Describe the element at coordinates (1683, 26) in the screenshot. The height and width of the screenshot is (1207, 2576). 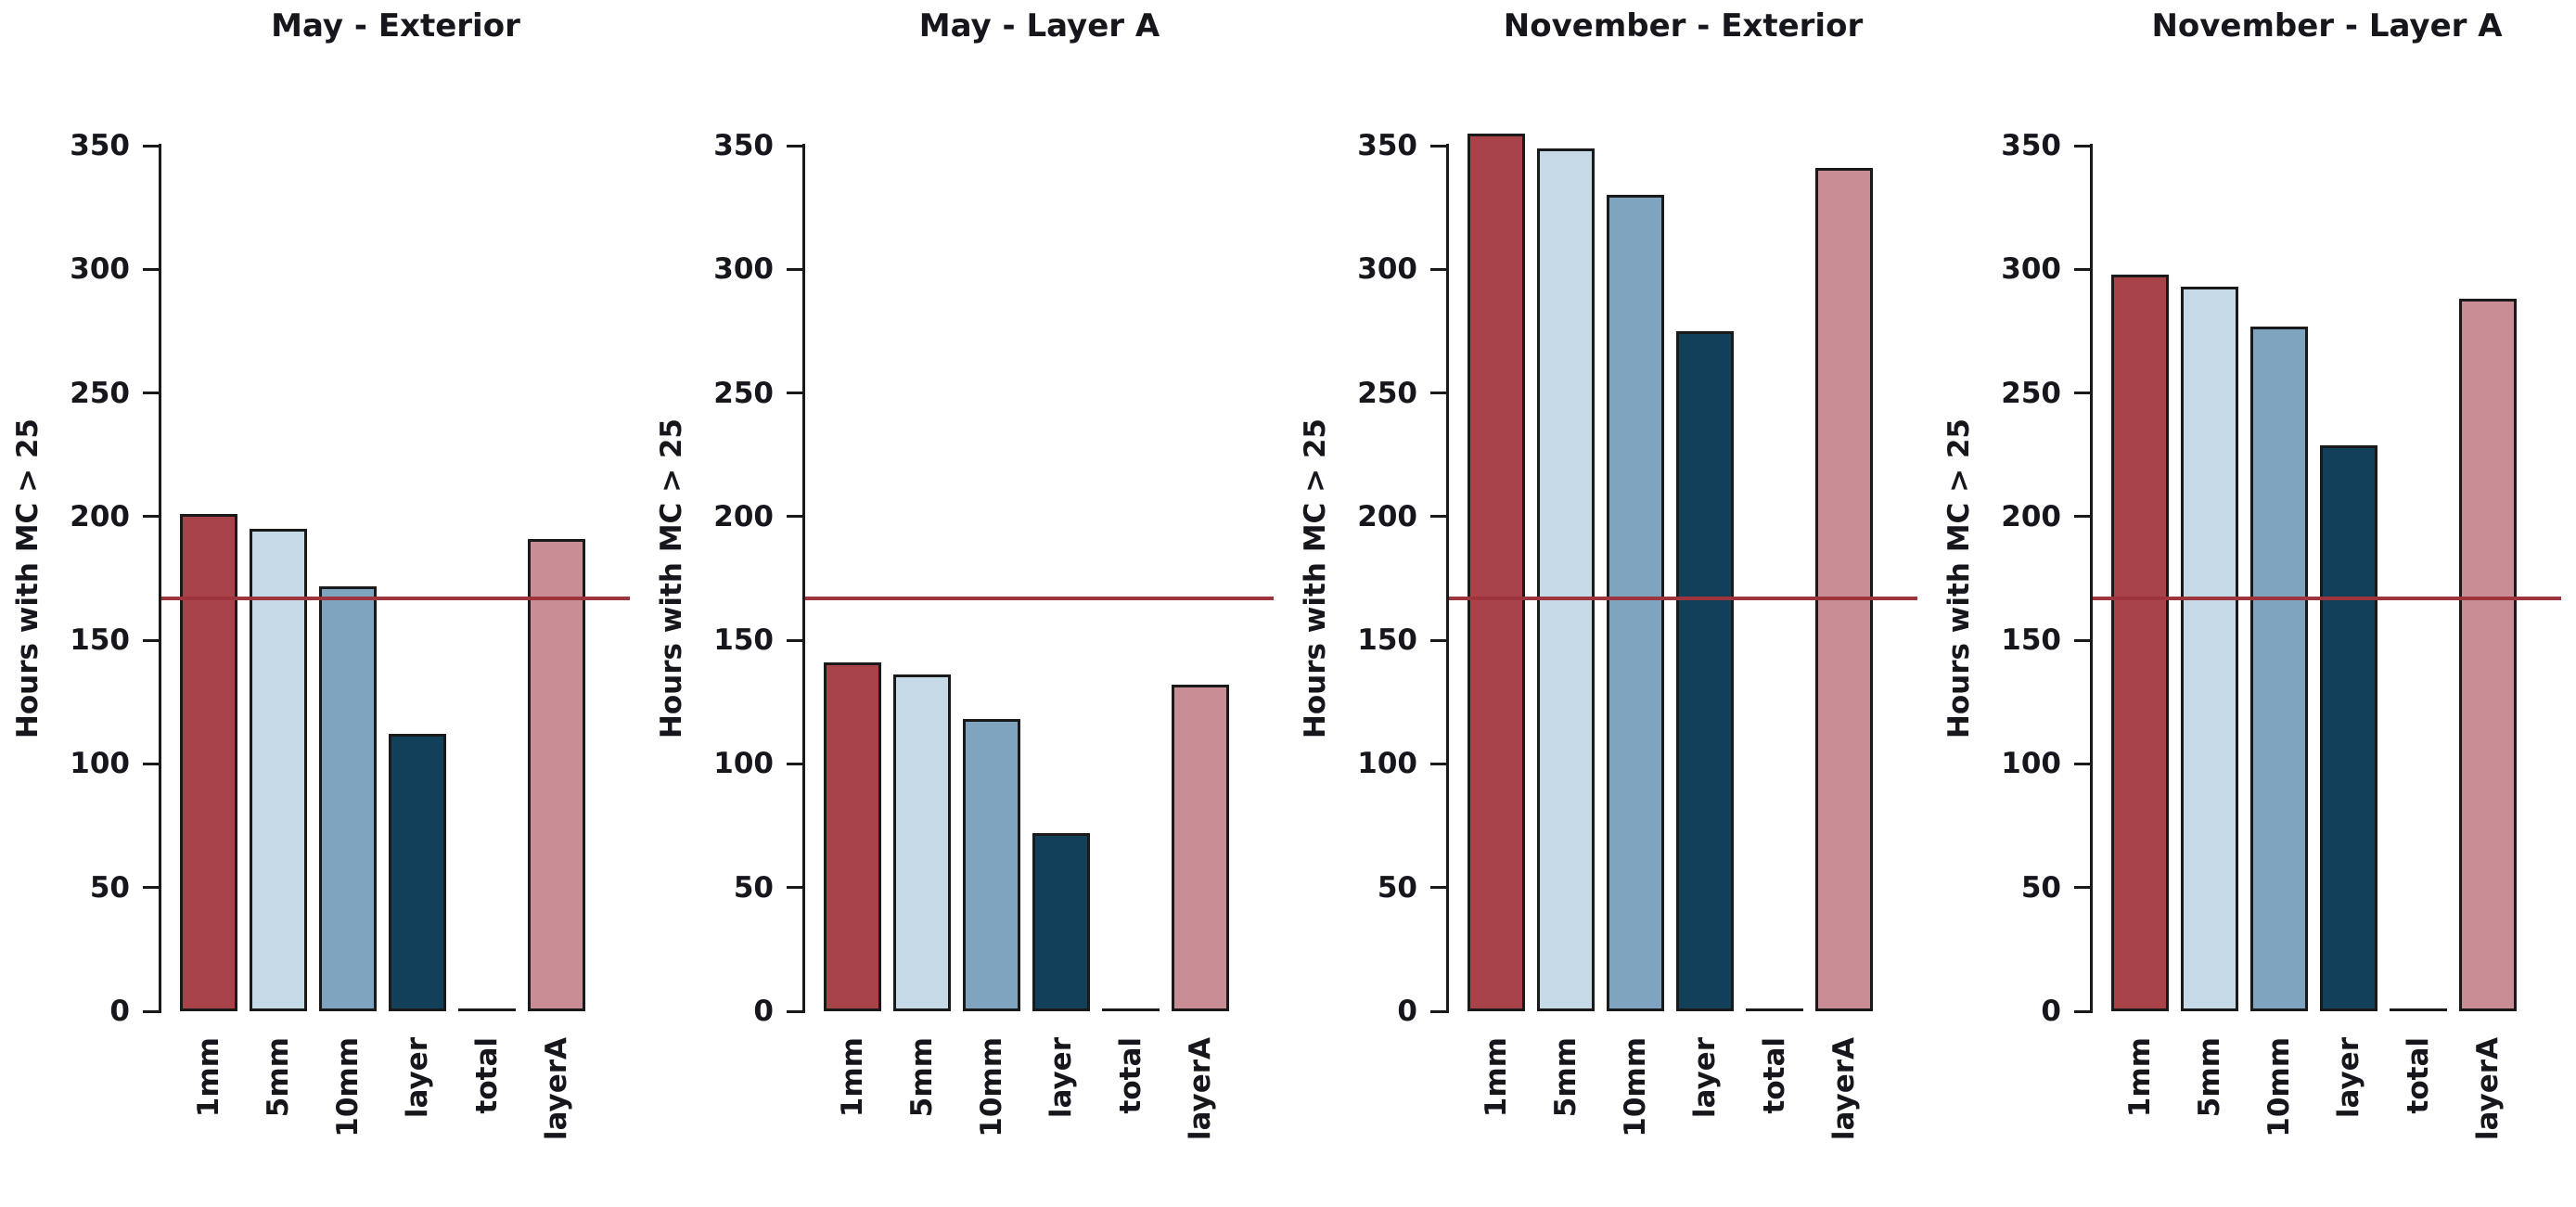
I see `panel-title: November - Exterior` at that location.